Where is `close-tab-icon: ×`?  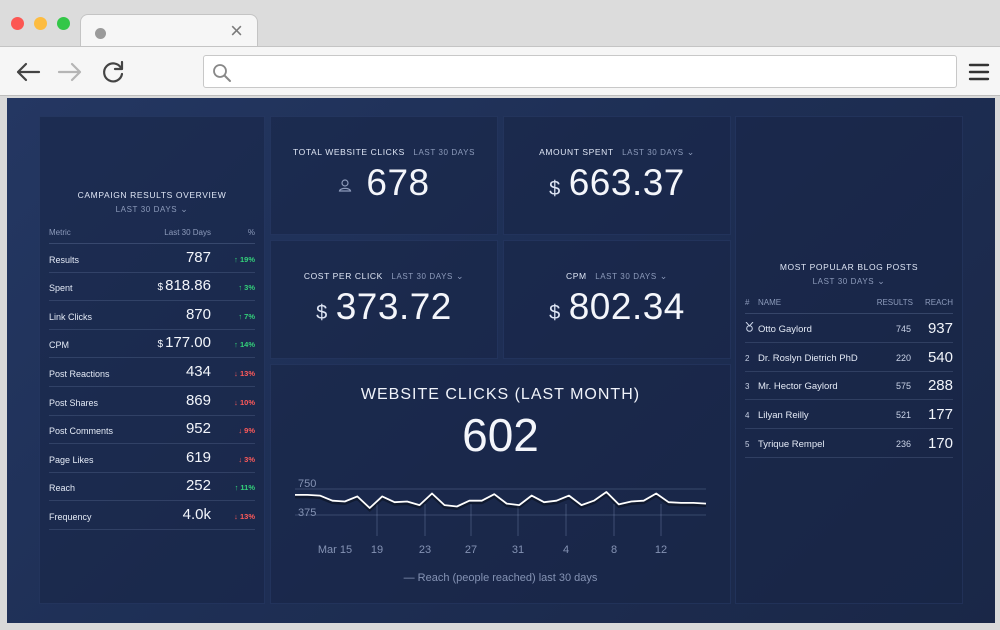 close-tab-icon: × is located at coordinates (236, 30).